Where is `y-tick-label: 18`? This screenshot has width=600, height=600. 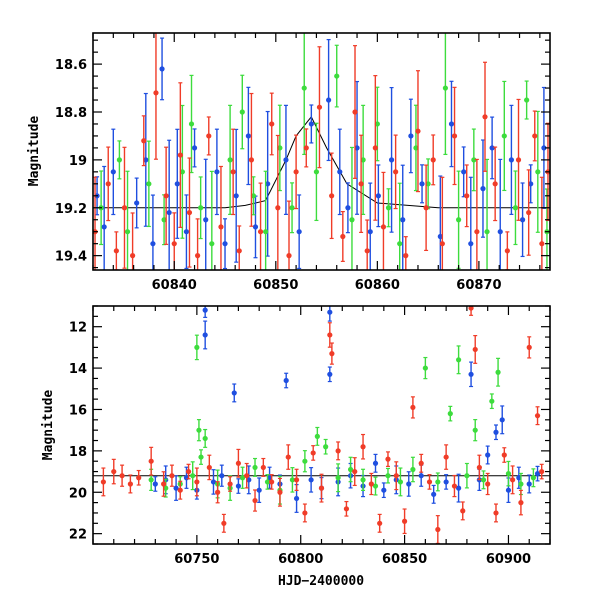 y-tick-label: 18 is located at coordinates (78, 452).